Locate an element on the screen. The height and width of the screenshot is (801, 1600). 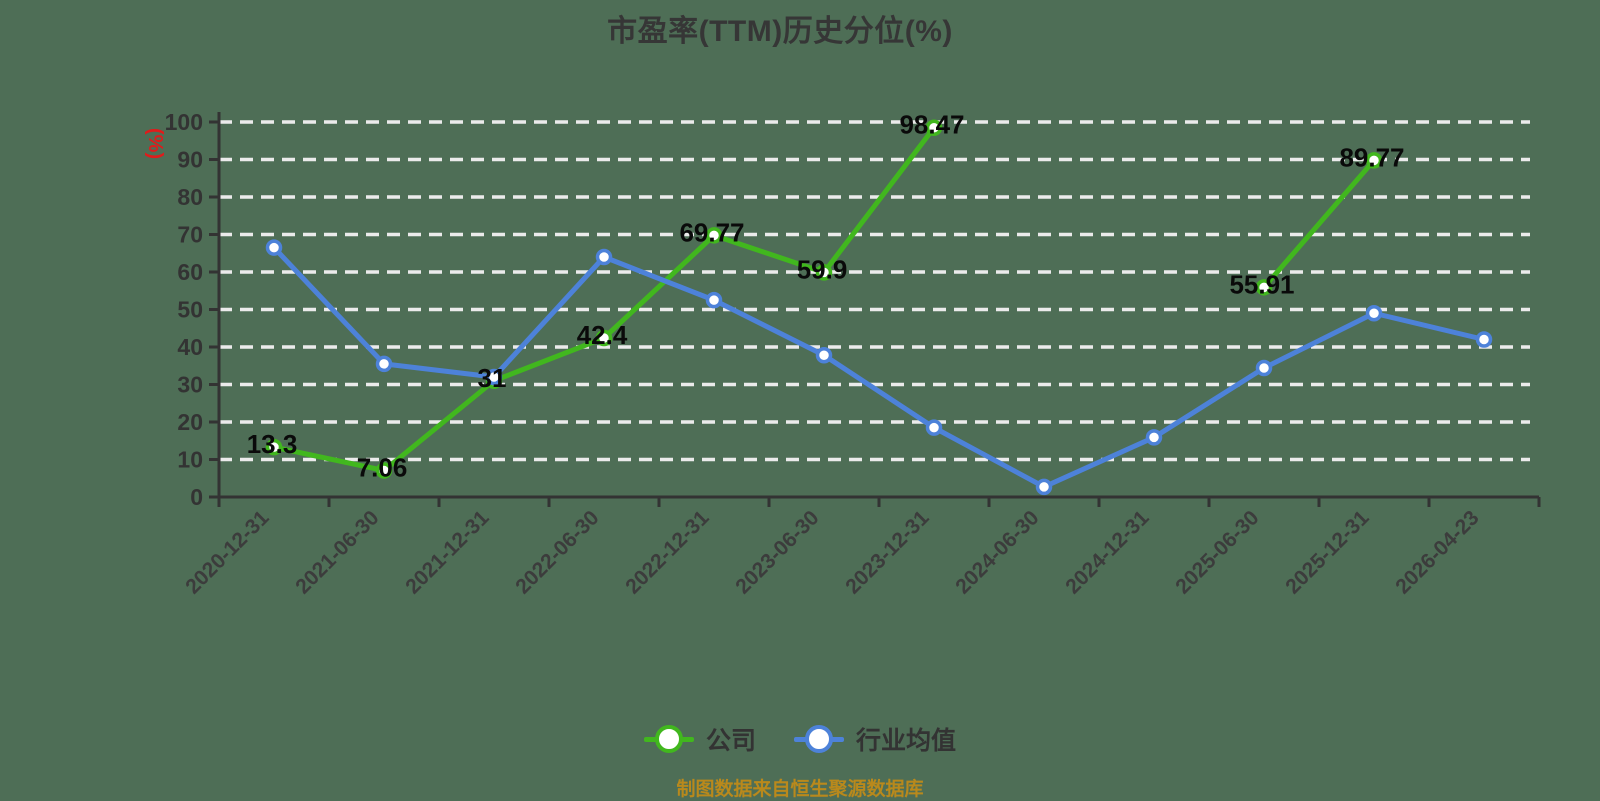
y-tick-label: 80 is located at coordinates (190, 197).